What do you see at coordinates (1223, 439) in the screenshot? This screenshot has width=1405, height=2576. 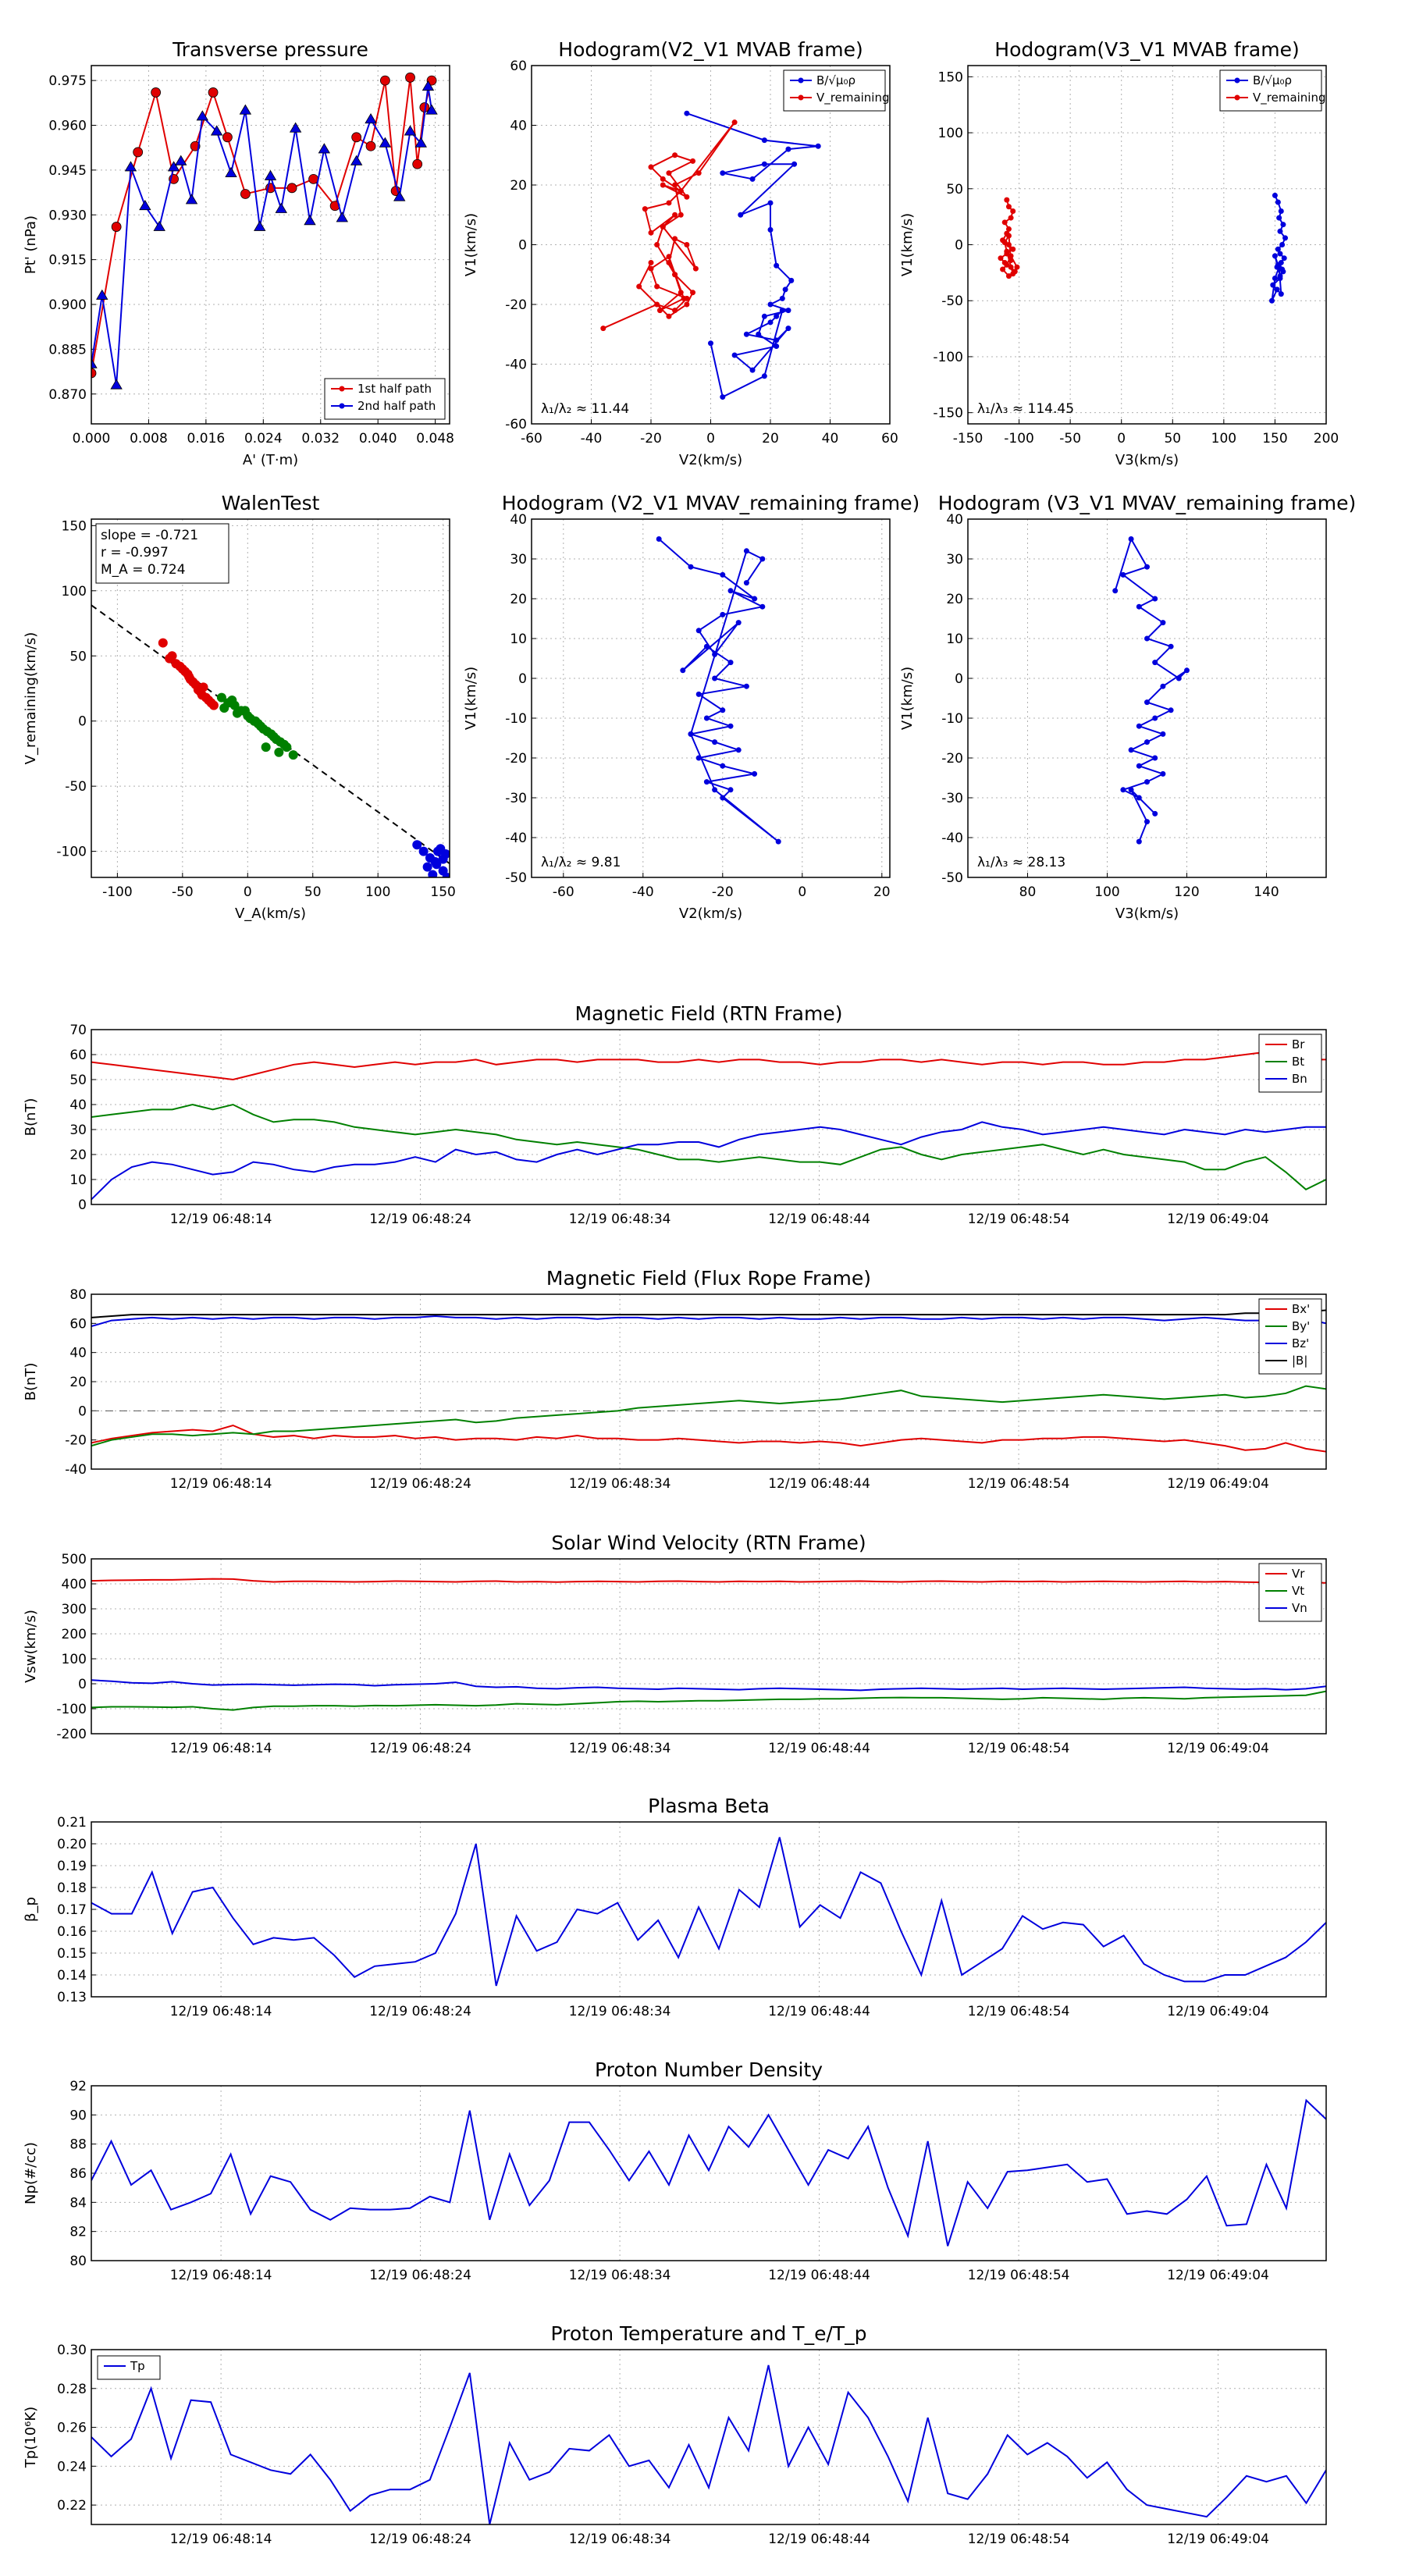 I see `x-tick-label: 100` at bounding box center [1223, 439].